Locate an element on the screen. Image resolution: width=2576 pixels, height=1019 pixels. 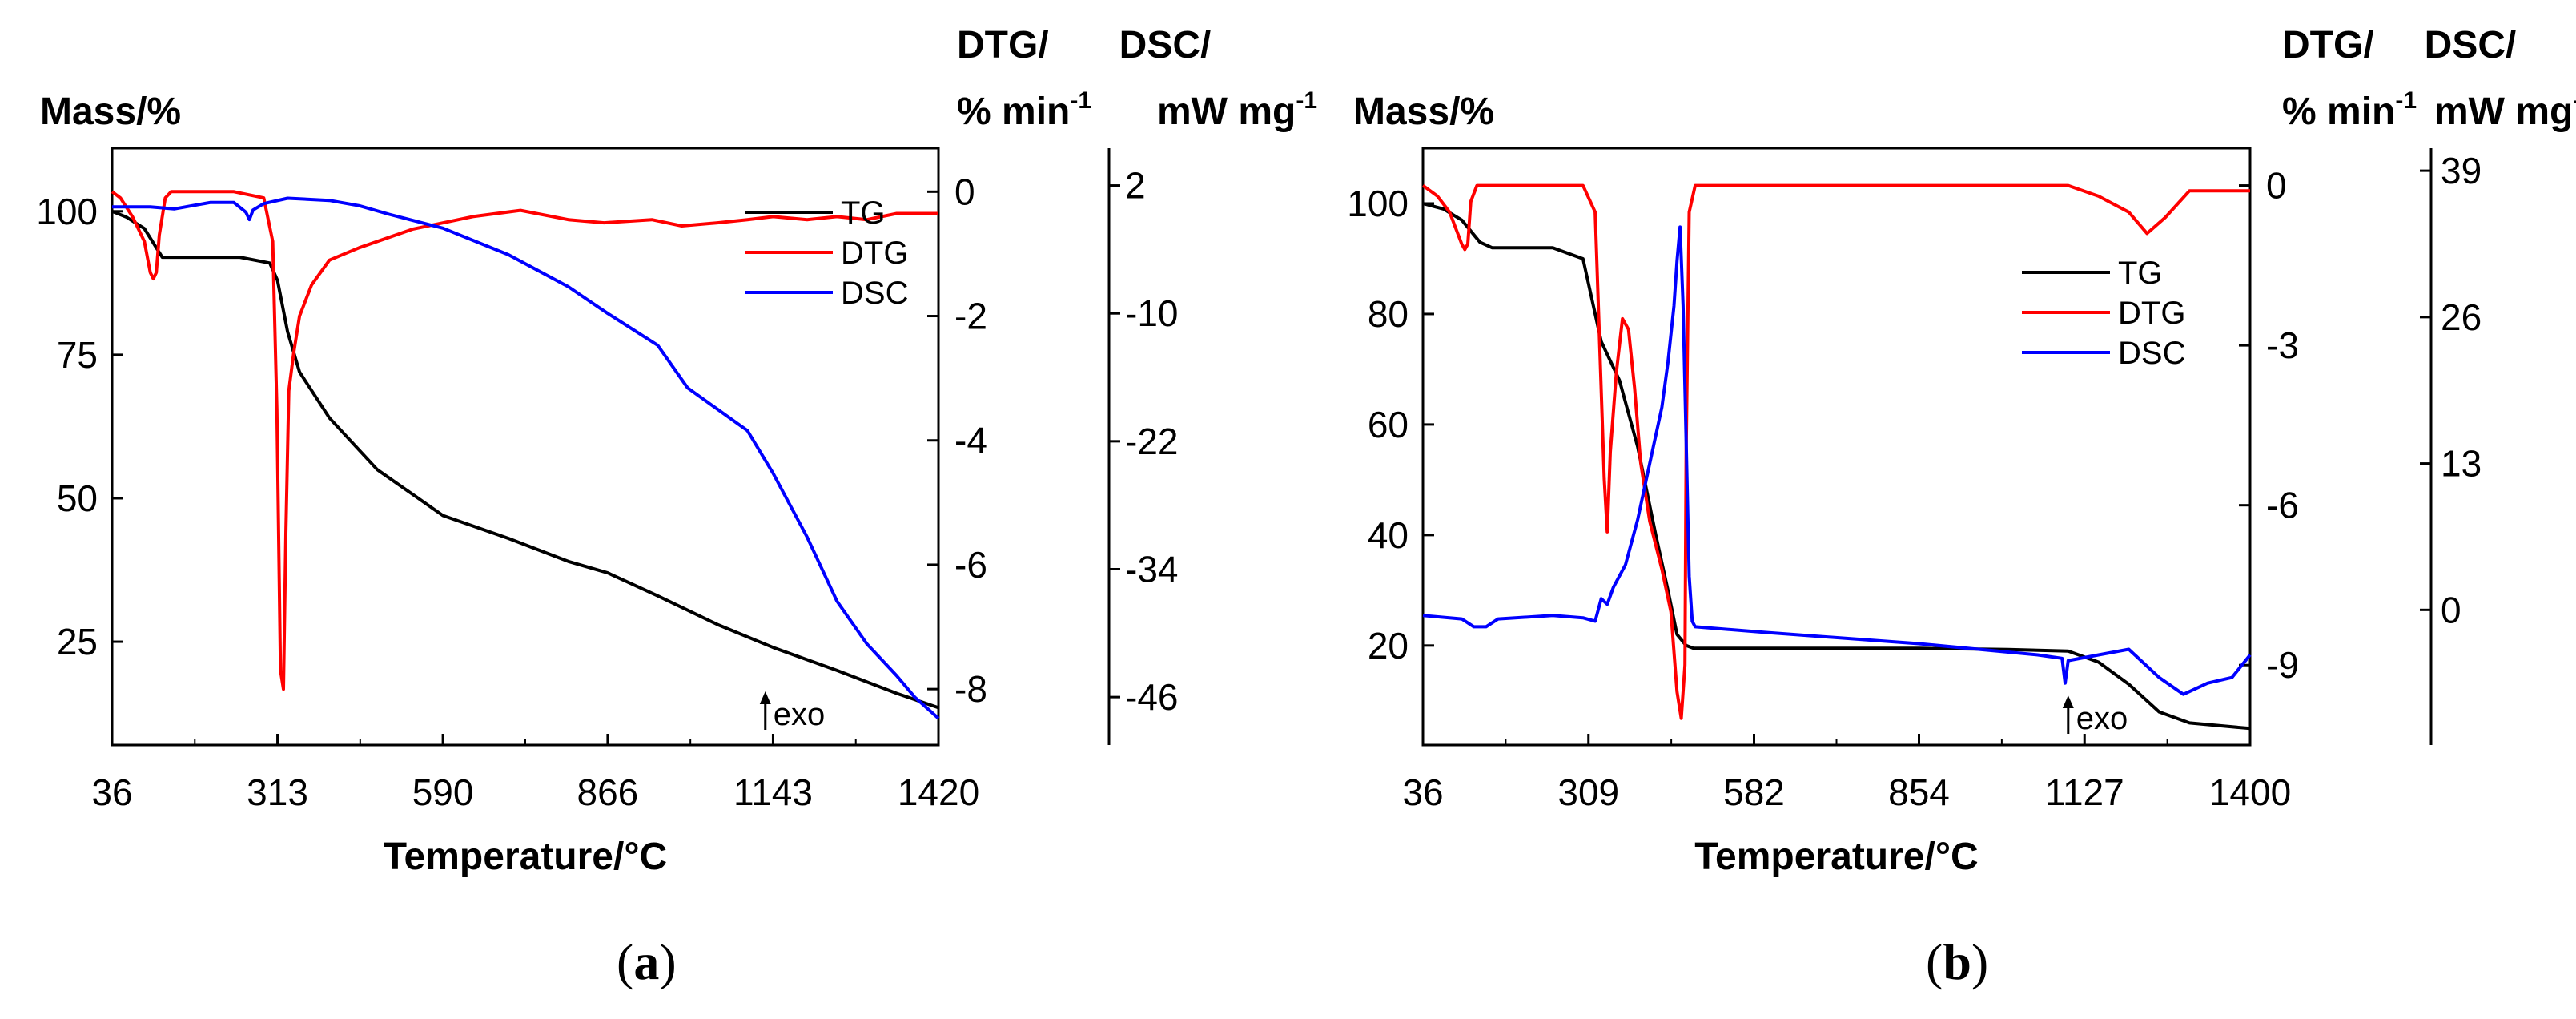
dtg-tick-label: -3 is located at coordinates (2282, 345).